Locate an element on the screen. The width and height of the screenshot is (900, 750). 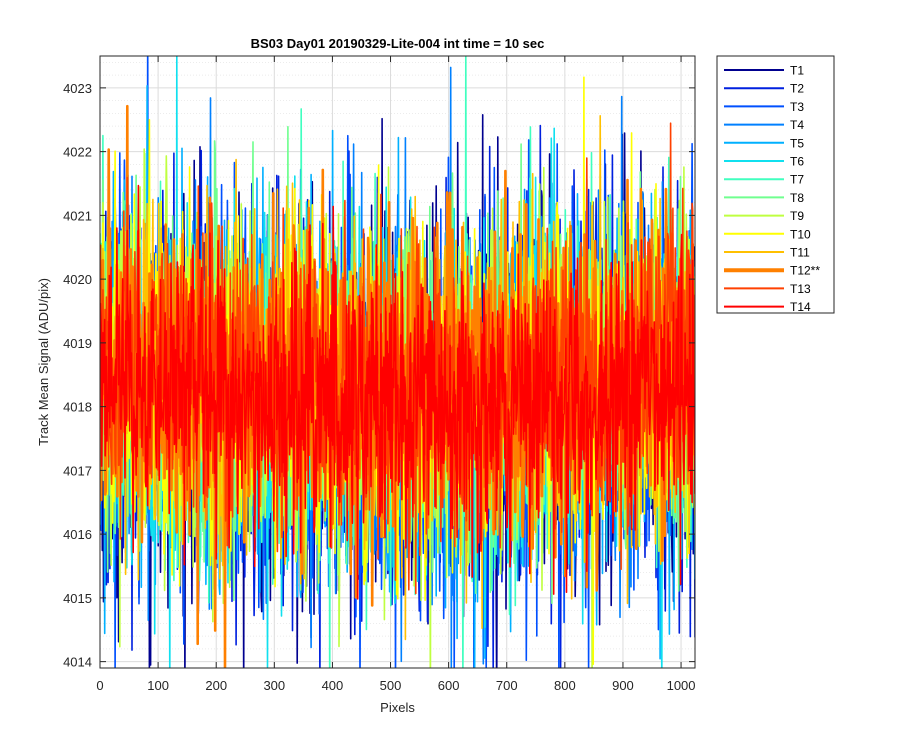
x-axis-label: Pixels is located at coordinates (397, 707).